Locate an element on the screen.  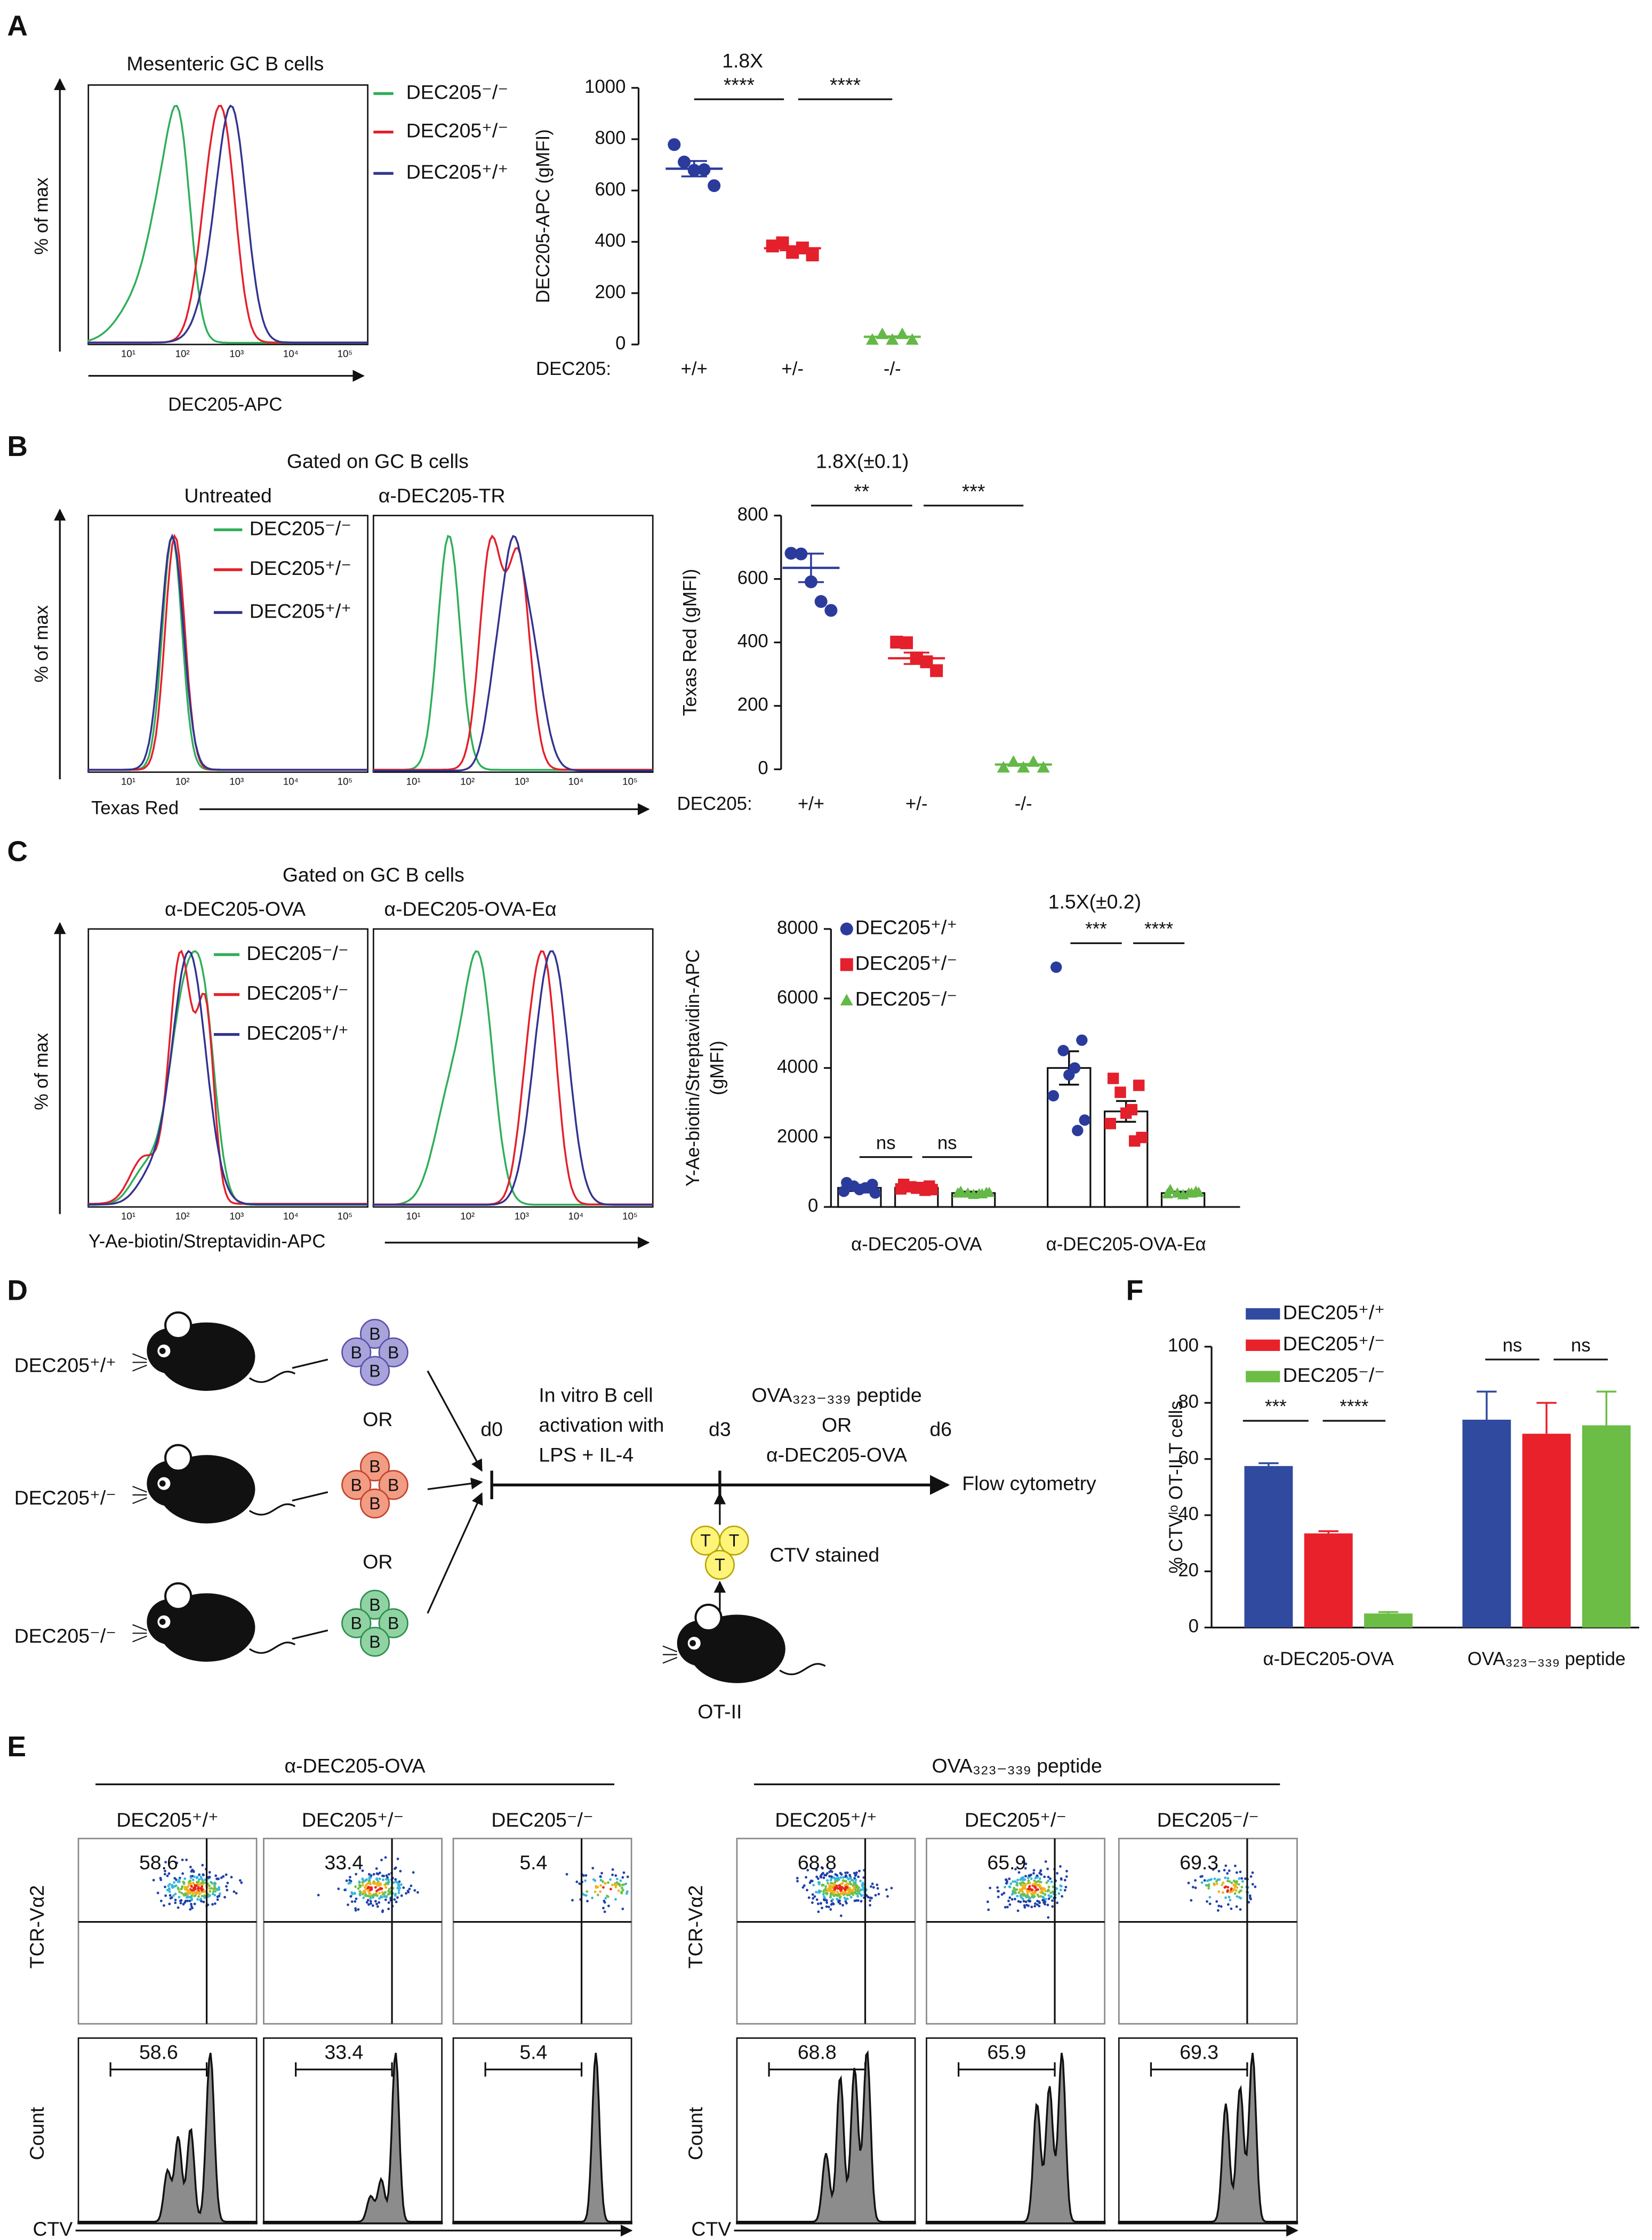
mouse is located at coordinates (214, 1484).